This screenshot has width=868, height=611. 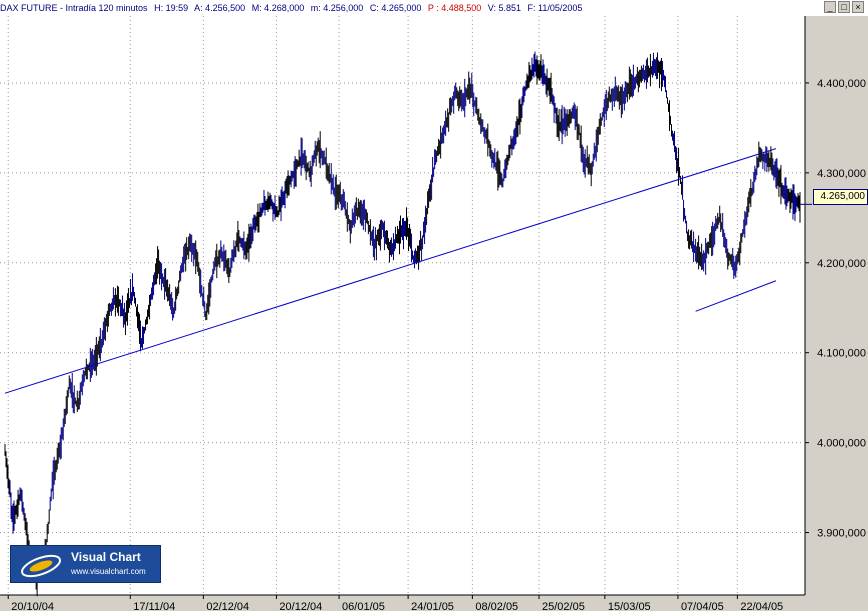 What do you see at coordinates (736, 296) in the screenshot?
I see `trendline` at bounding box center [736, 296].